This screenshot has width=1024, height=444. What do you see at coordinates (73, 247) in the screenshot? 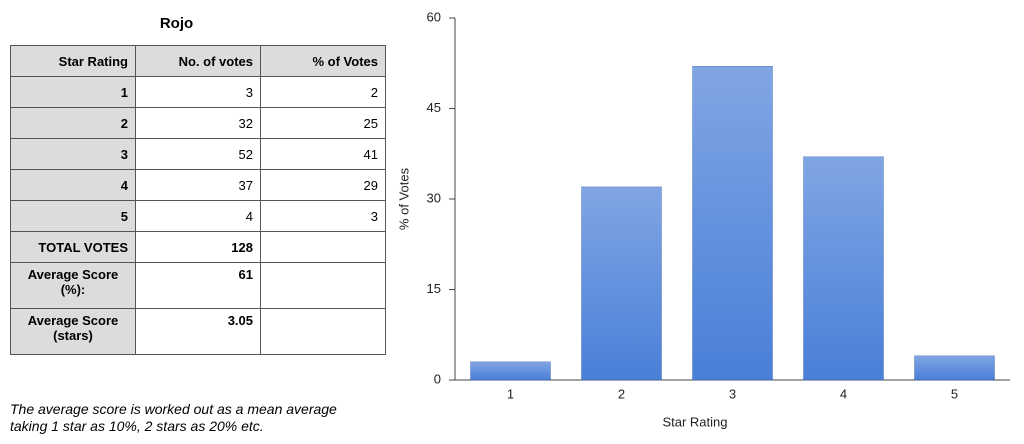
I see `summary-label: TOTAL VOTES` at bounding box center [73, 247].